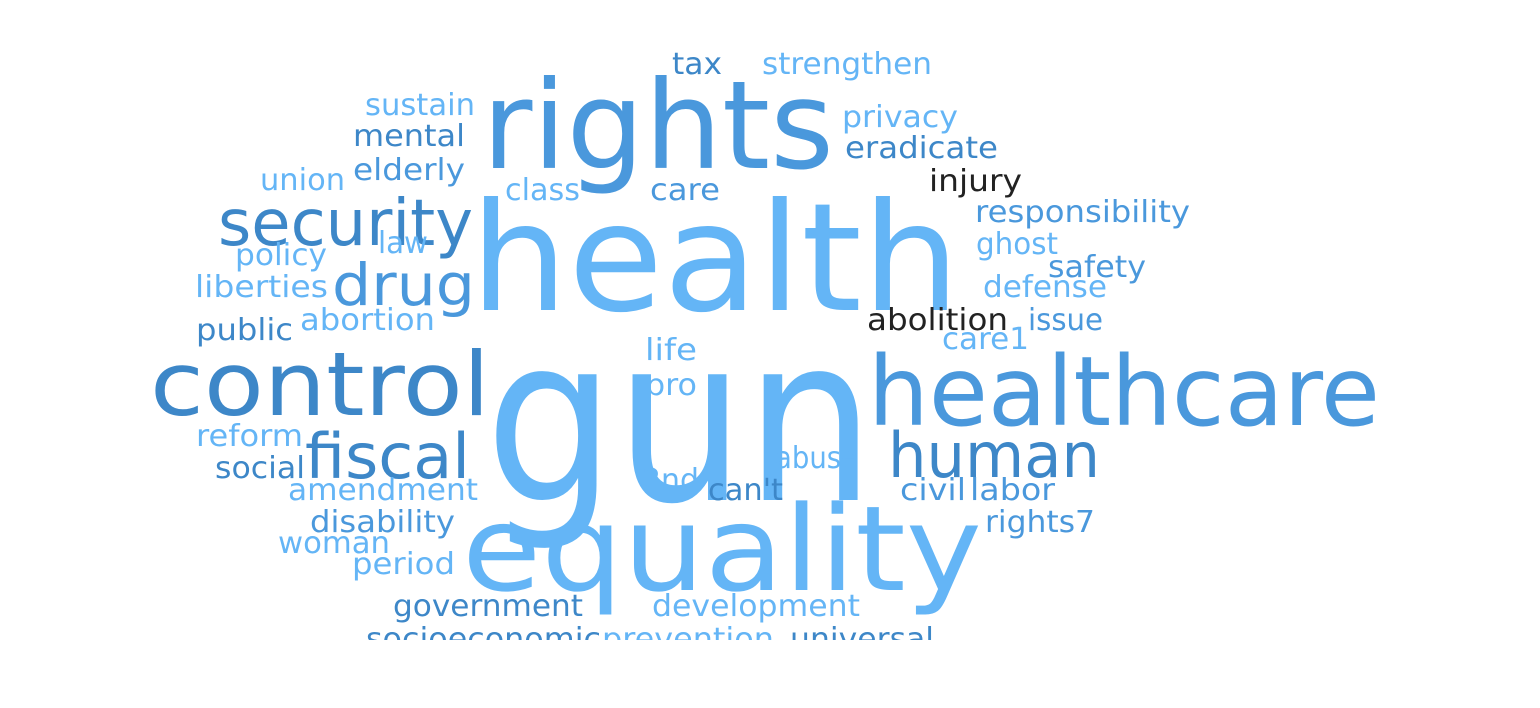 Image resolution: width=1540 pixels, height=708 pixels. Describe the element at coordinates (745, 490) in the screenshot. I see `word-can-t: can't` at that location.